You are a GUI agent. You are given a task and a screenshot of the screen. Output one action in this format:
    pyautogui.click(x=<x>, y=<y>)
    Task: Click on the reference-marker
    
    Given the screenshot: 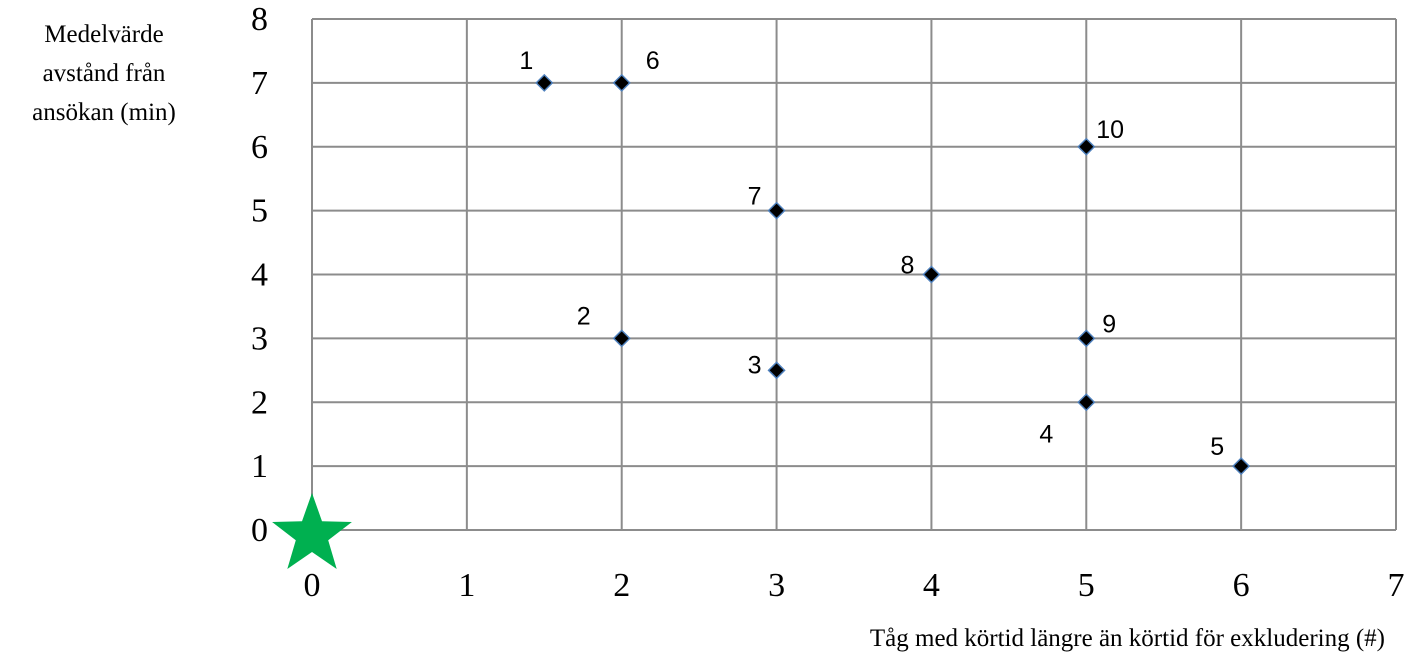 What is the action you would take?
    pyautogui.click(x=312, y=531)
    